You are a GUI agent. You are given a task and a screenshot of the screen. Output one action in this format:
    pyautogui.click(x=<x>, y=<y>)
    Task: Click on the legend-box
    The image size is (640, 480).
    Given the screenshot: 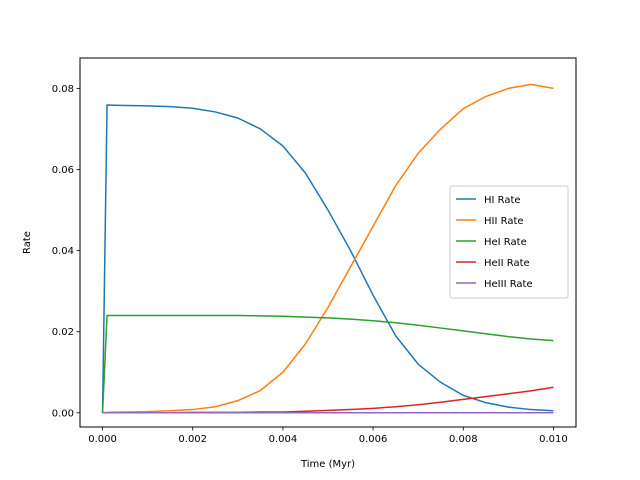 What is the action you would take?
    pyautogui.click(x=509, y=242)
    